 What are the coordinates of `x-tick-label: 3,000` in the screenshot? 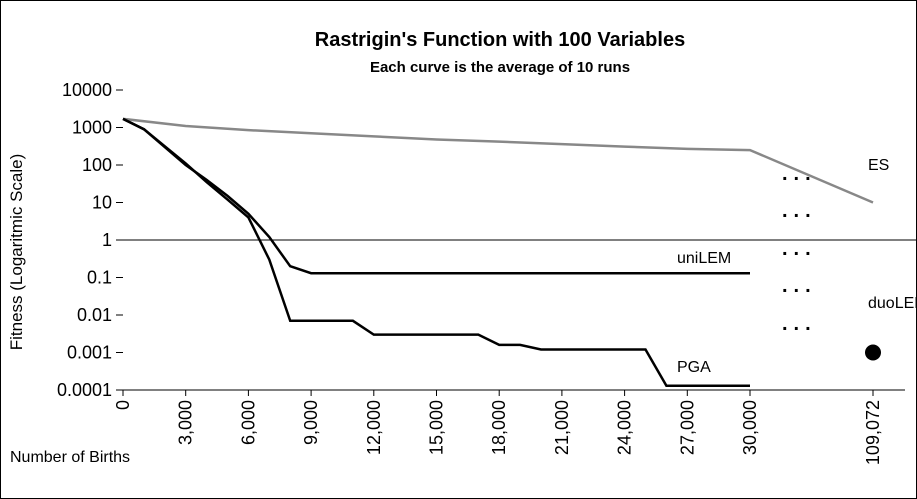 It's located at (186, 422).